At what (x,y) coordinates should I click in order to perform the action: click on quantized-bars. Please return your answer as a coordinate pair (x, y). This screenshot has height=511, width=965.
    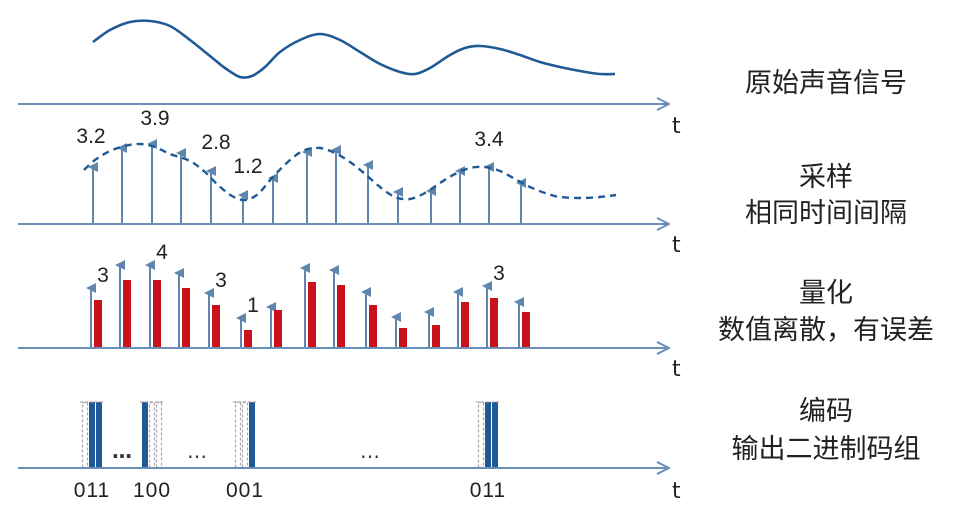
    Looking at the image, I should click on (312, 314).